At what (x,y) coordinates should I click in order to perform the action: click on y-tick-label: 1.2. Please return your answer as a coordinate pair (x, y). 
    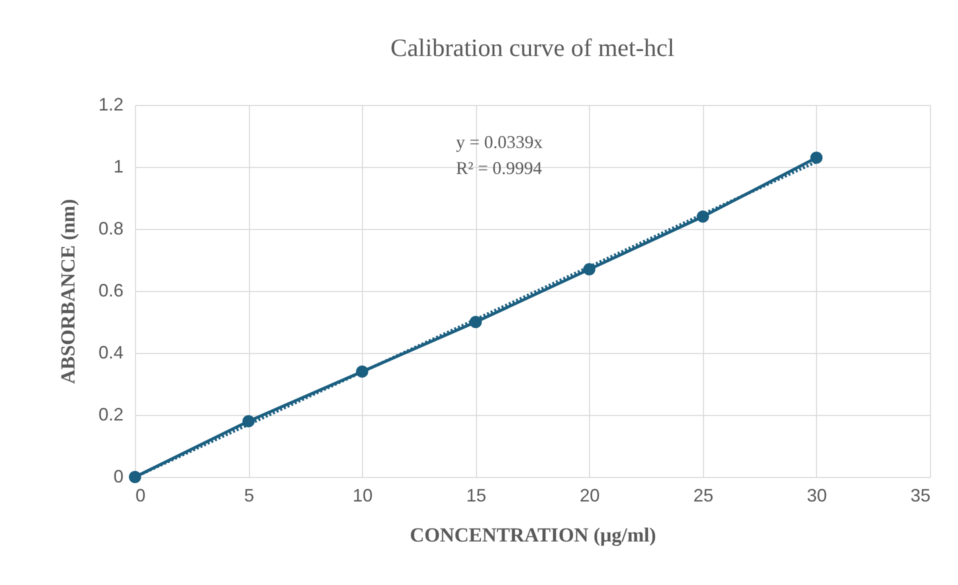
    Looking at the image, I should click on (111, 104).